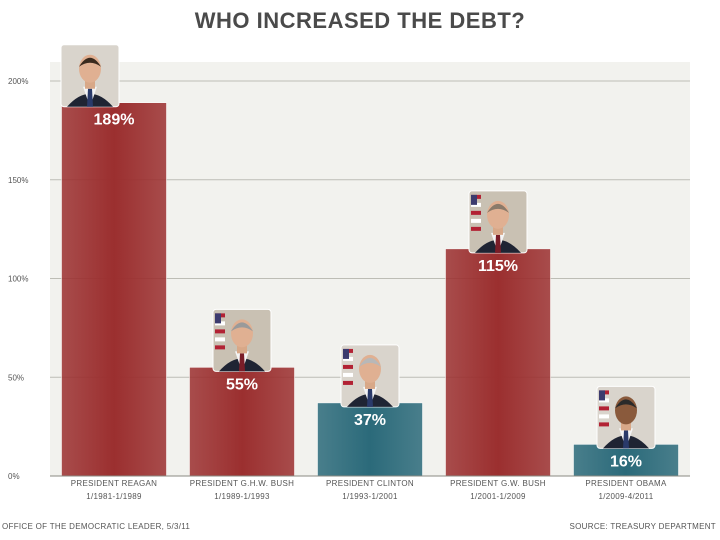 This screenshot has width=720, height=540. I want to click on y-tick-label: 0%, so click(14, 476).